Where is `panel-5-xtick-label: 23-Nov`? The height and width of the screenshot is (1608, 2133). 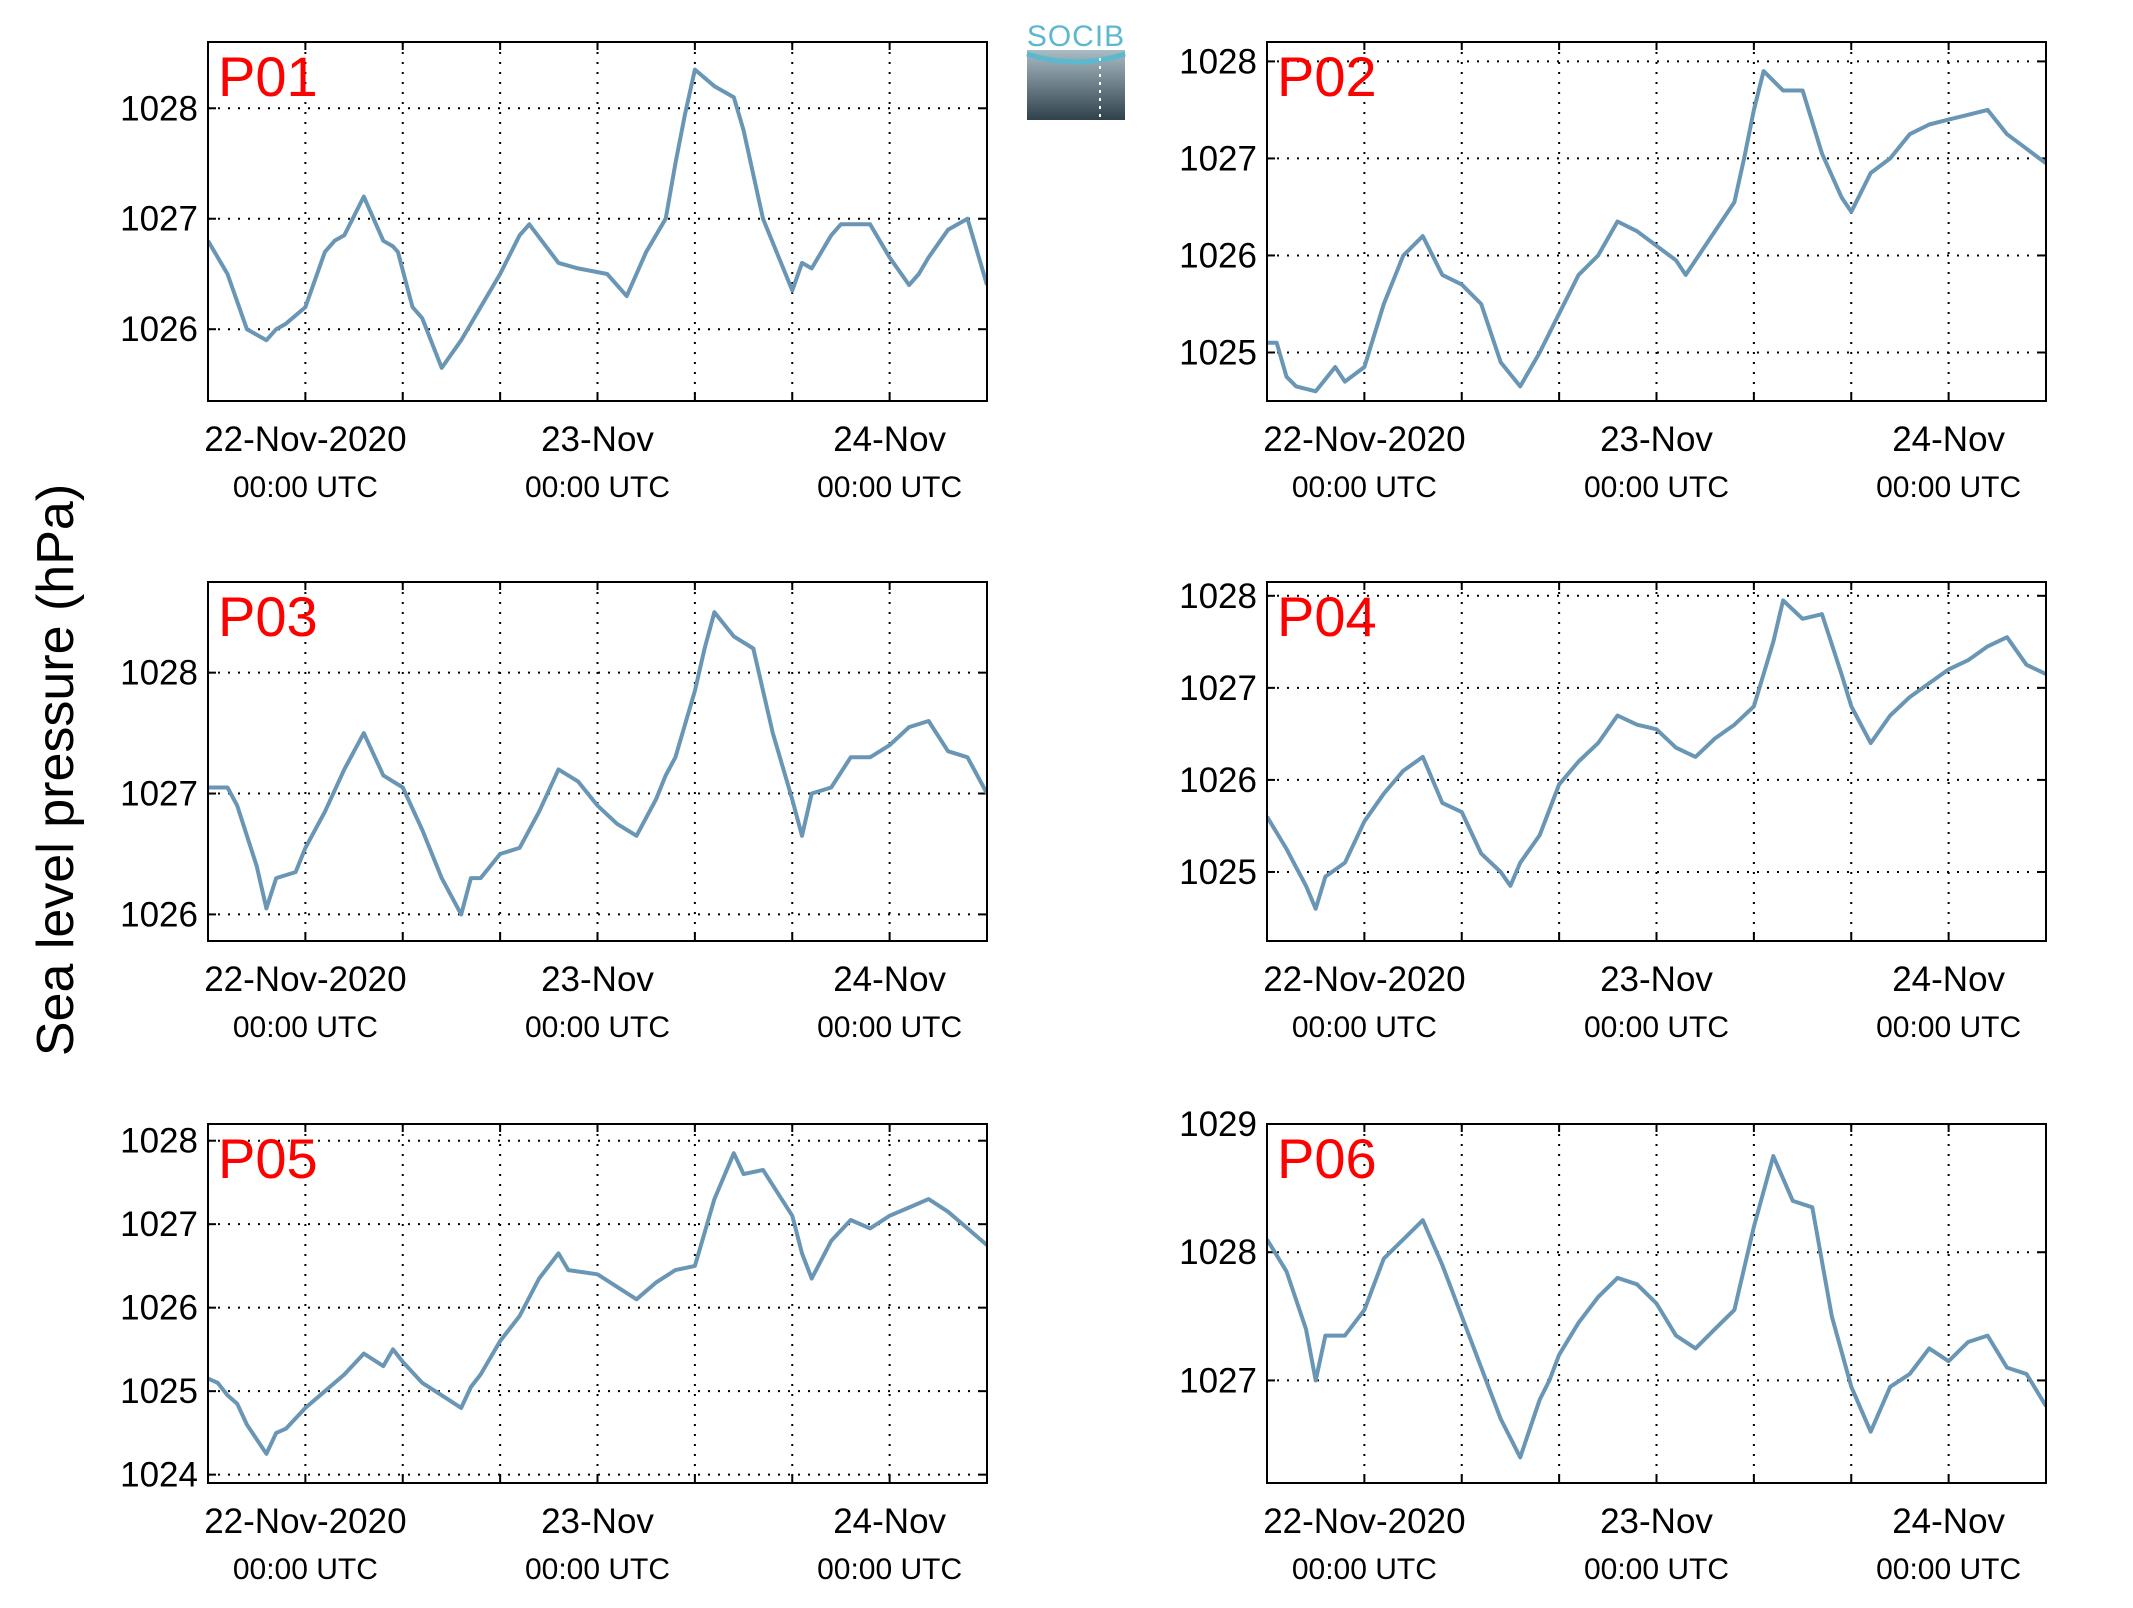
panel-5-xtick-label: 23-Nov is located at coordinates (597, 1521).